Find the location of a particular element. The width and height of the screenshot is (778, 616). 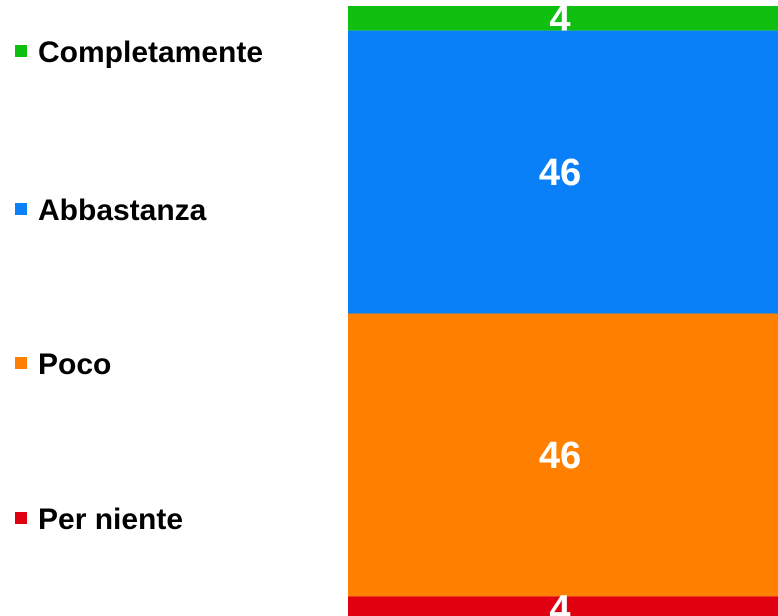

legend-swatch-completamente is located at coordinates (21, 51).